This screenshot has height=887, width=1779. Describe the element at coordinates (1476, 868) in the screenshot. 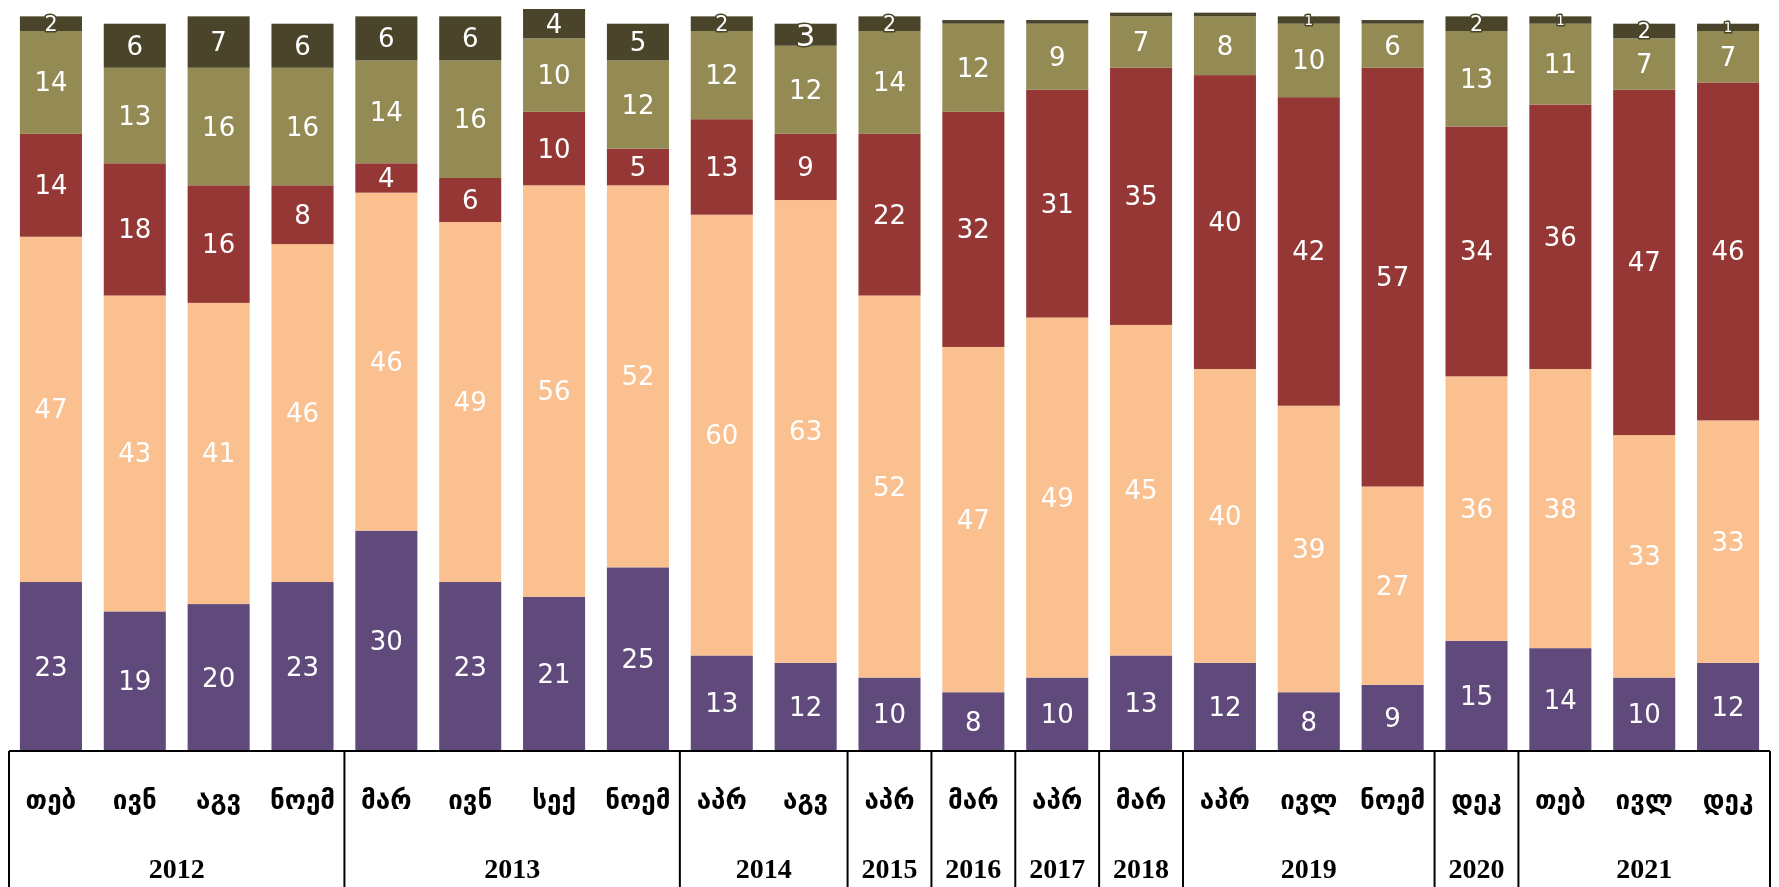

I see `text: 2020` at that location.